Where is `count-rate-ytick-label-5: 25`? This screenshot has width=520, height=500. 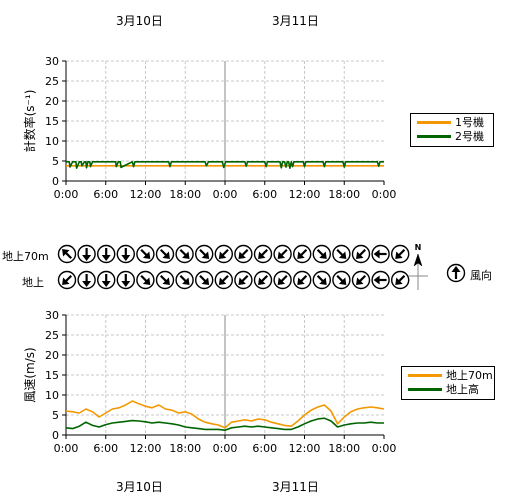
count-rate-ytick-label-5: 25 is located at coordinates (52, 81).